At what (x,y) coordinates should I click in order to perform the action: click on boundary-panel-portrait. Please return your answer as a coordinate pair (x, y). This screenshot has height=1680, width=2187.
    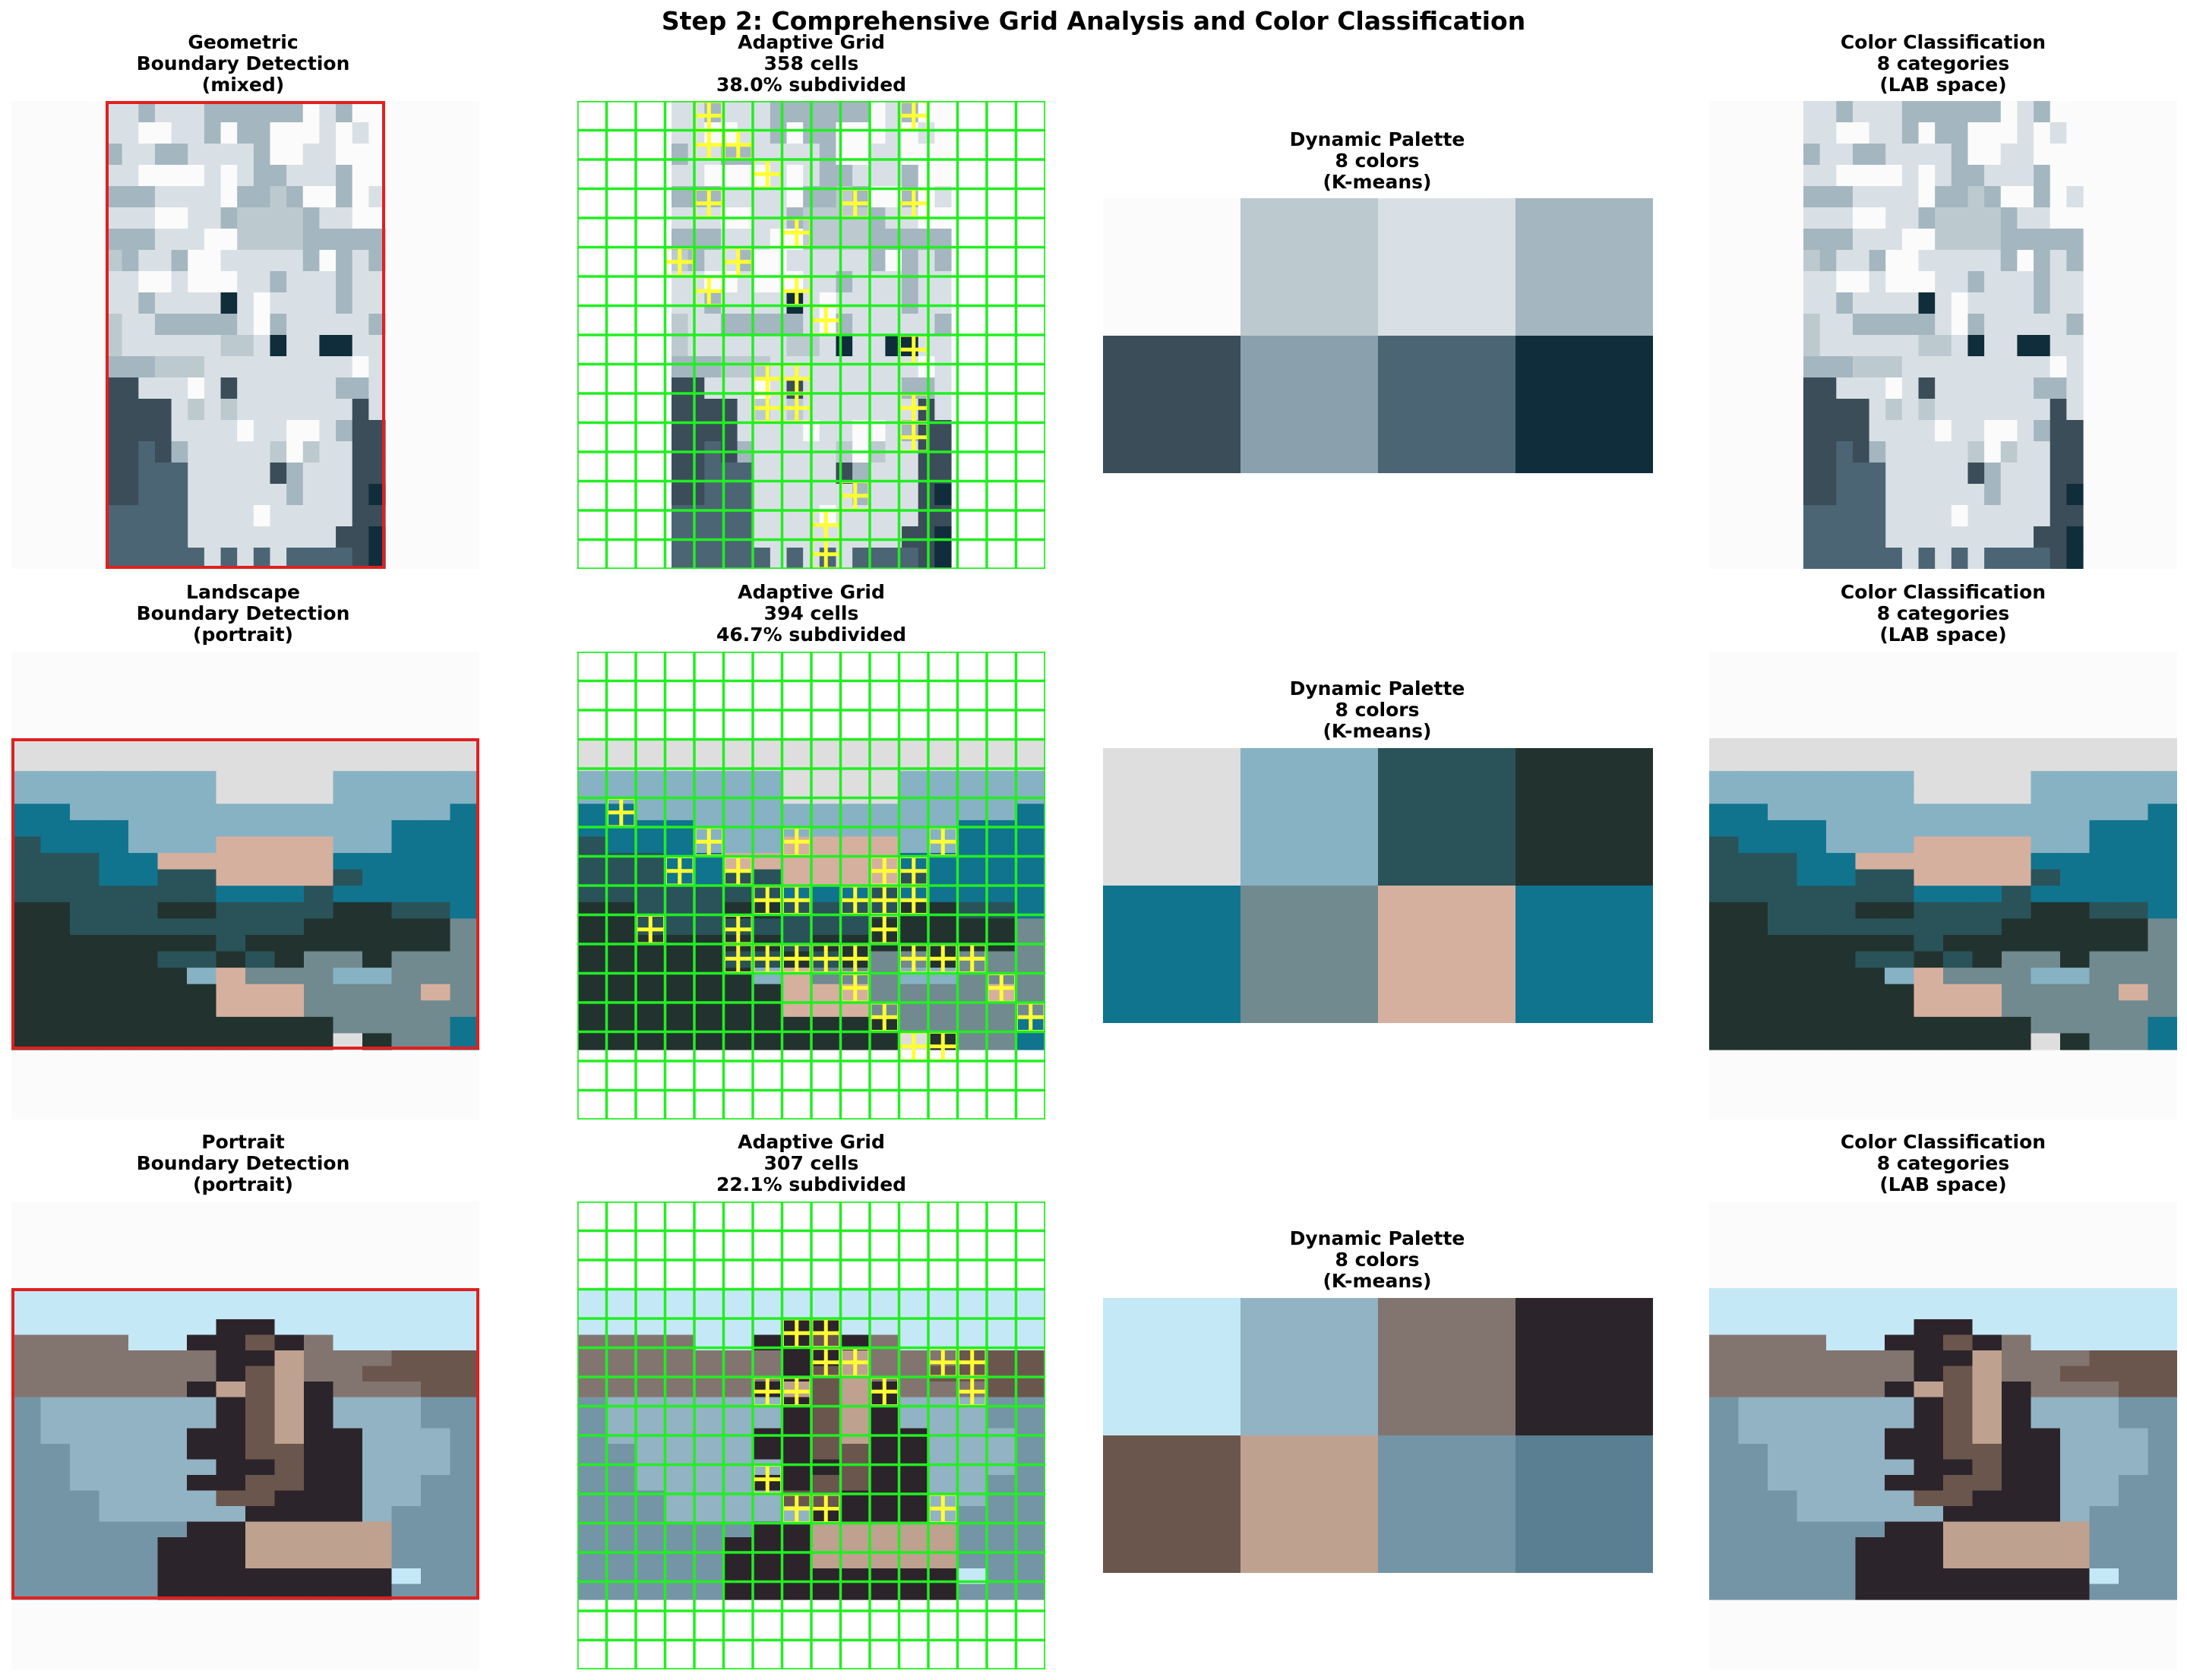
    Looking at the image, I should click on (245, 1436).